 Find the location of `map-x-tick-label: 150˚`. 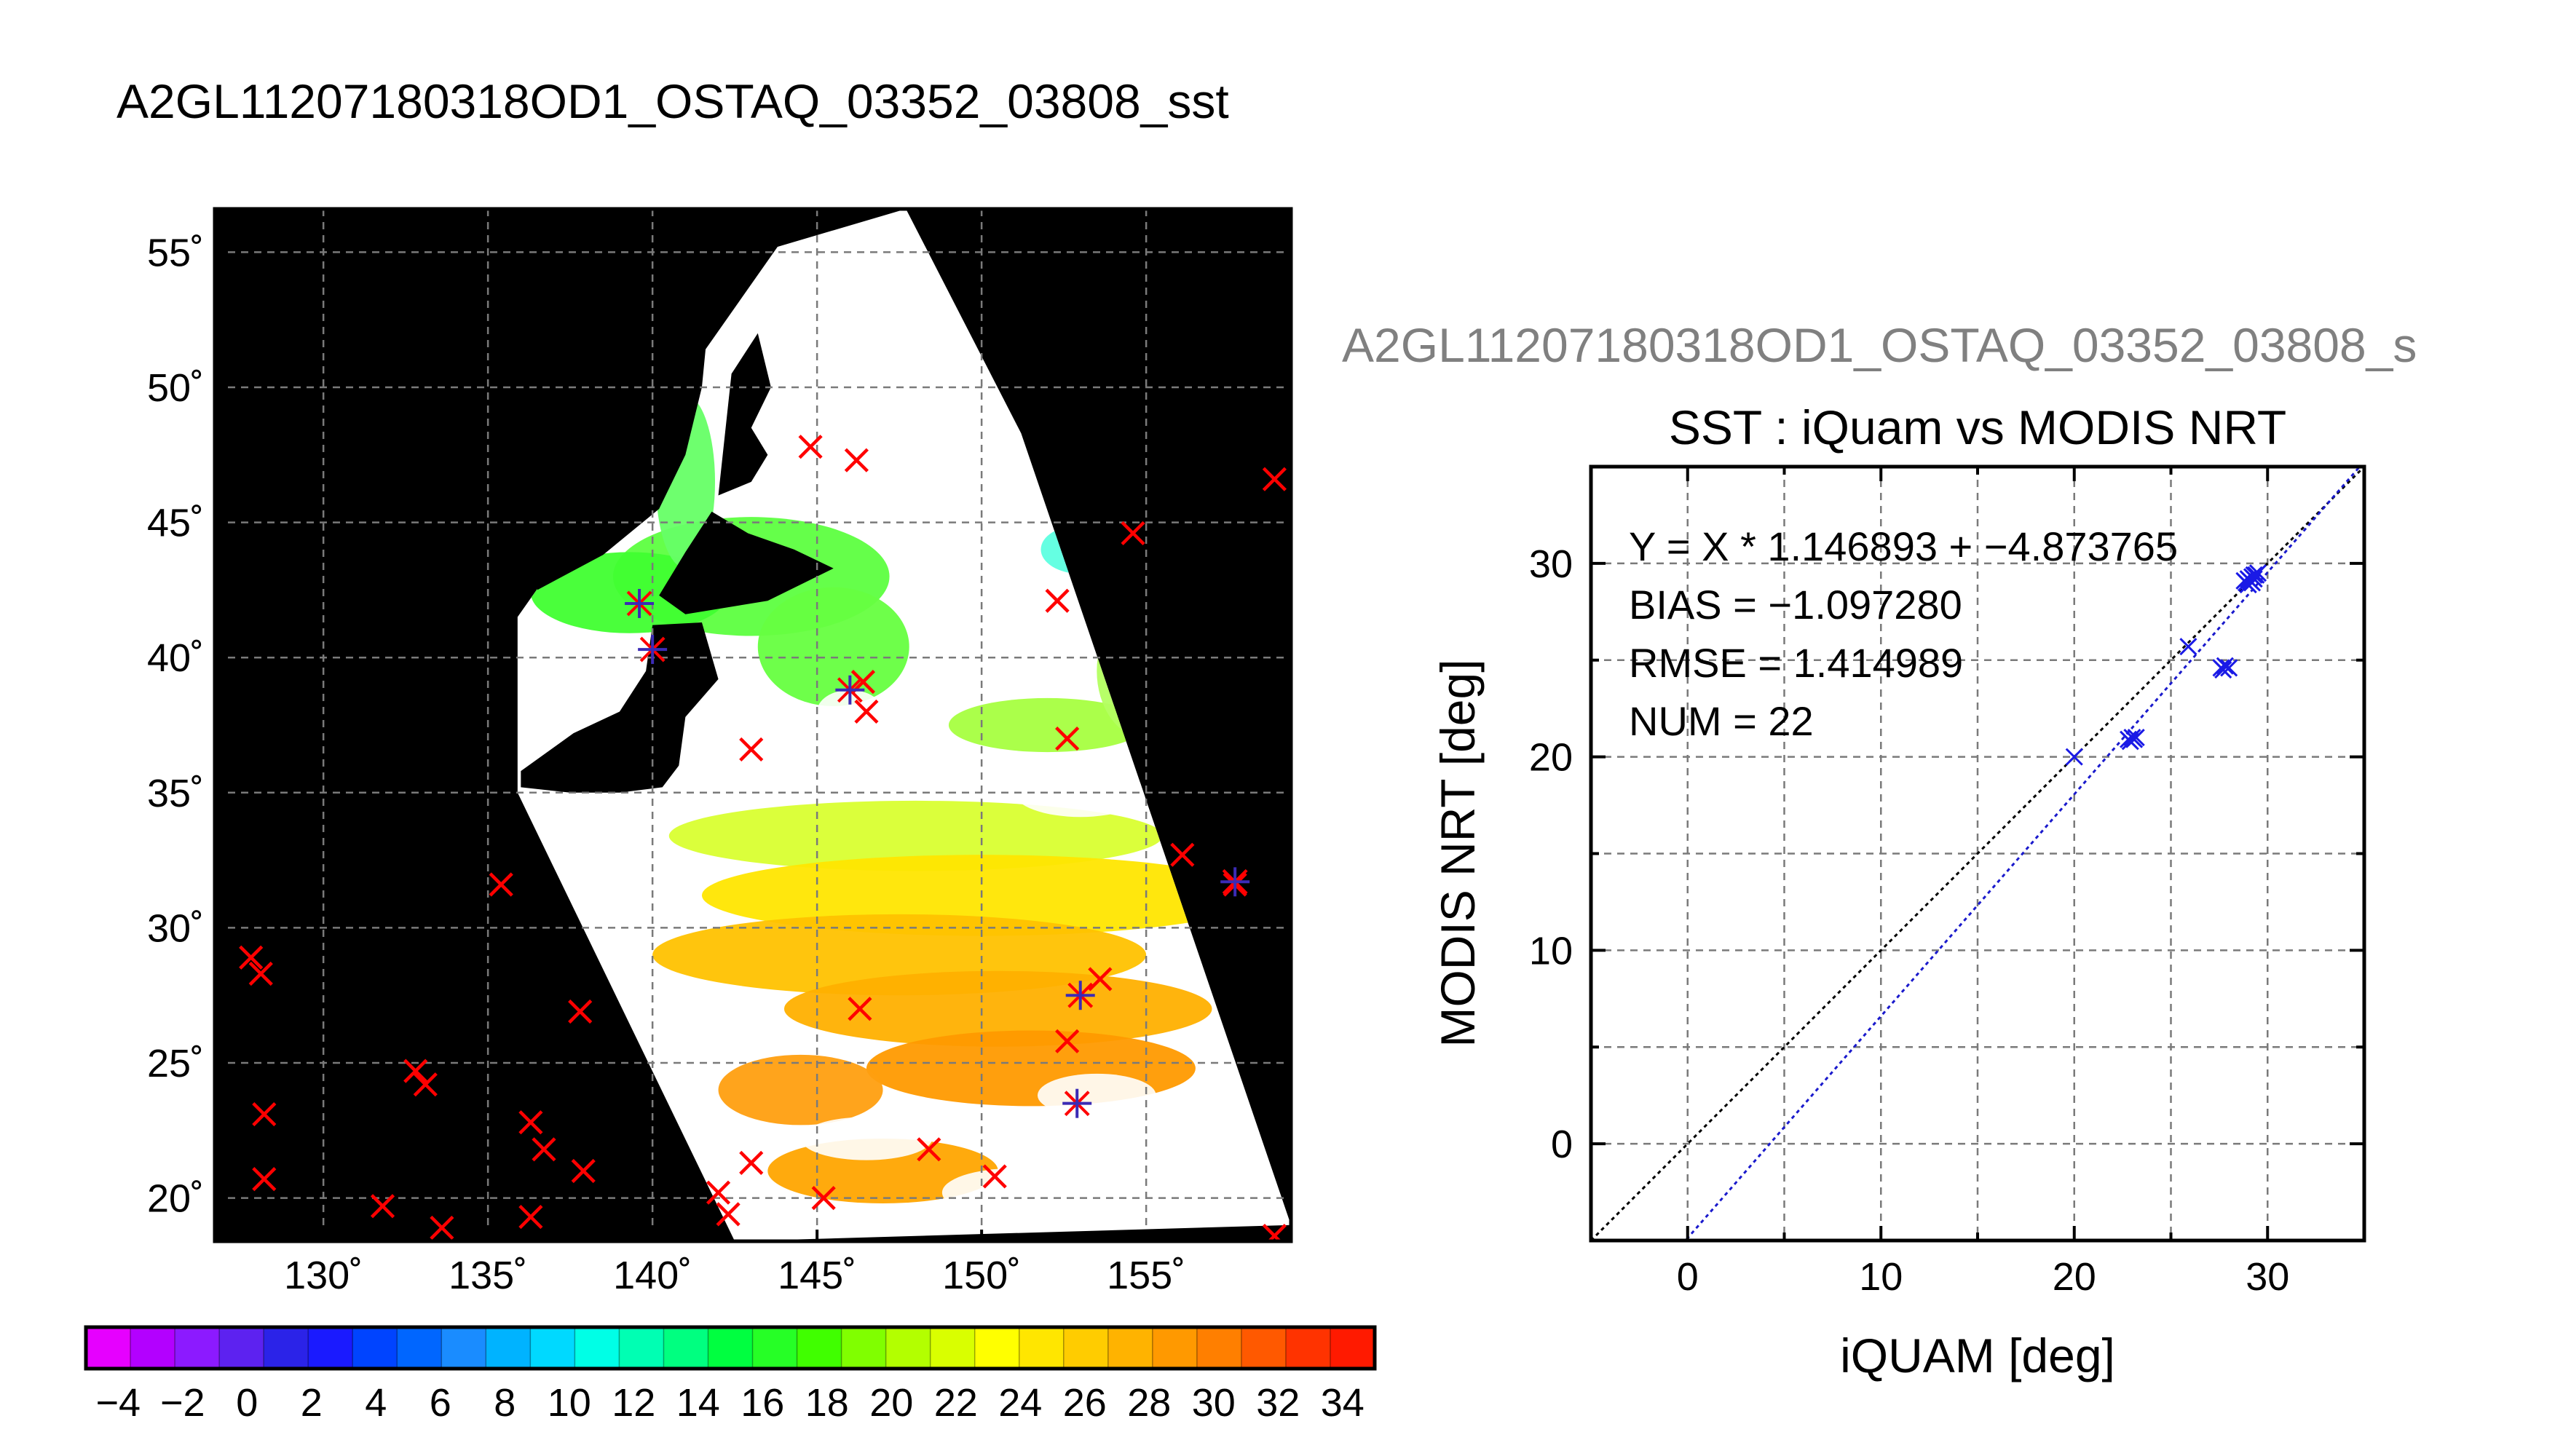

map-x-tick-label: 150˚ is located at coordinates (981, 1275).